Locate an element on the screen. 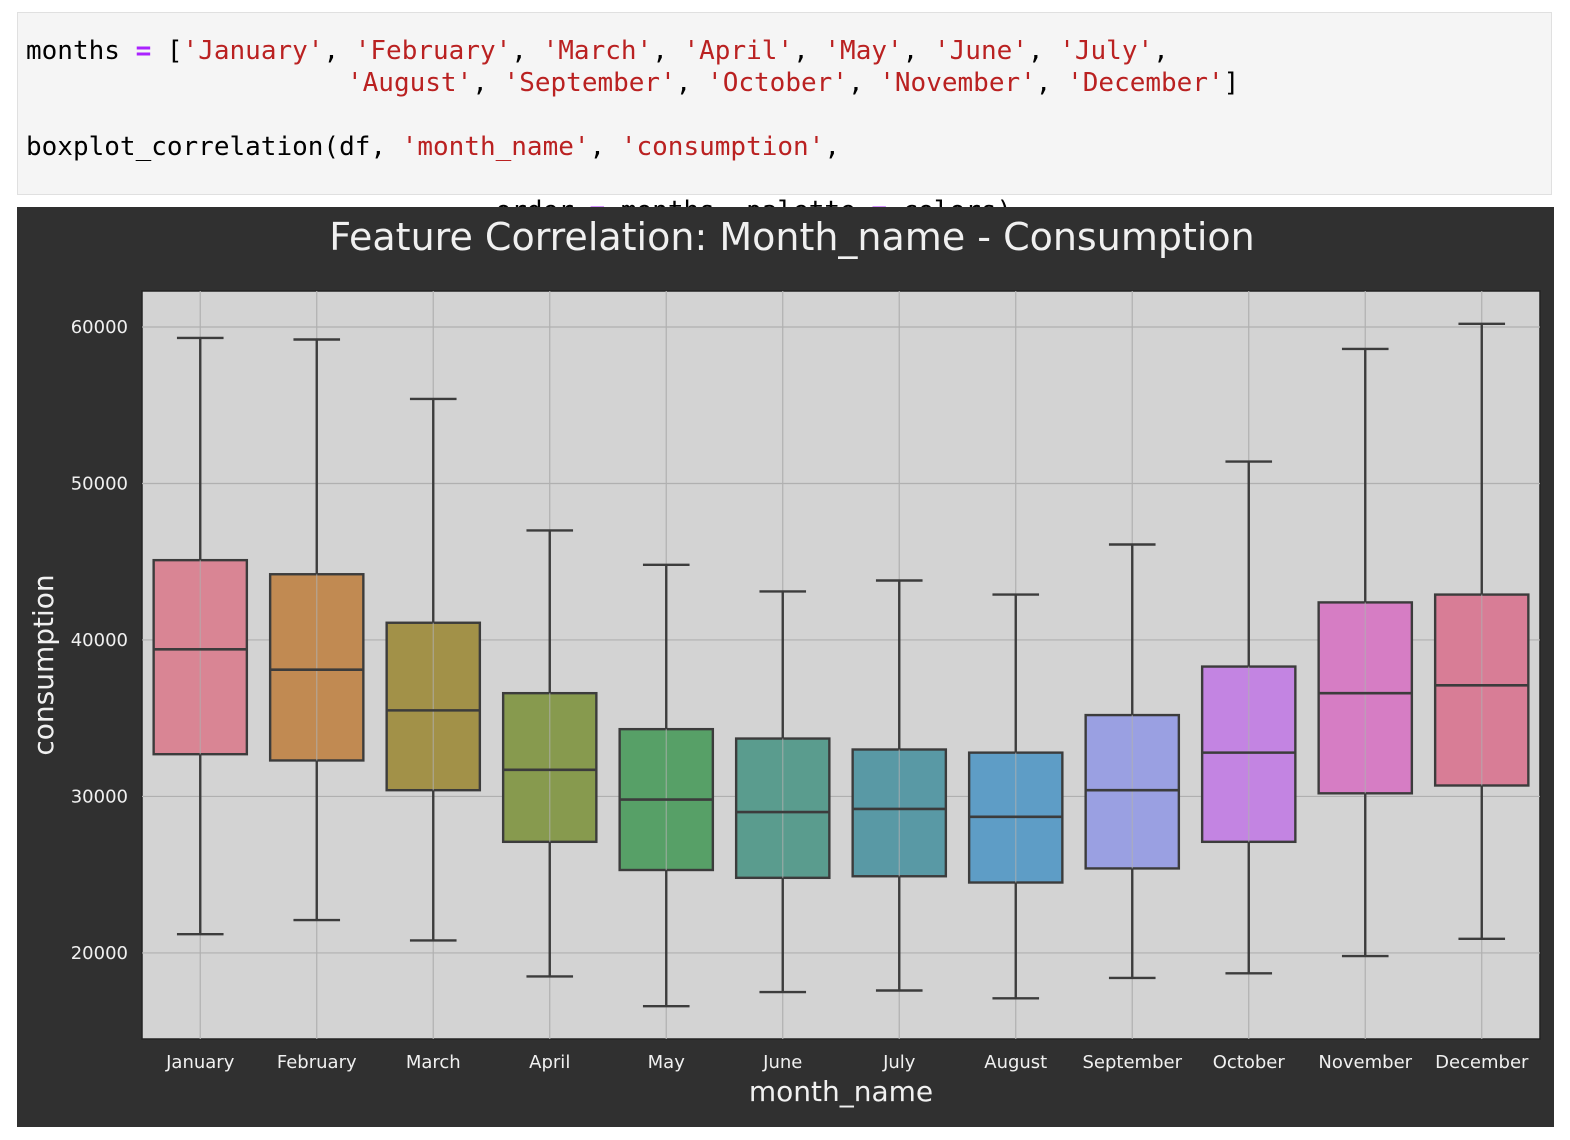 The width and height of the screenshot is (1570, 1140). code-string-token: 'January' is located at coordinates (253, 51).